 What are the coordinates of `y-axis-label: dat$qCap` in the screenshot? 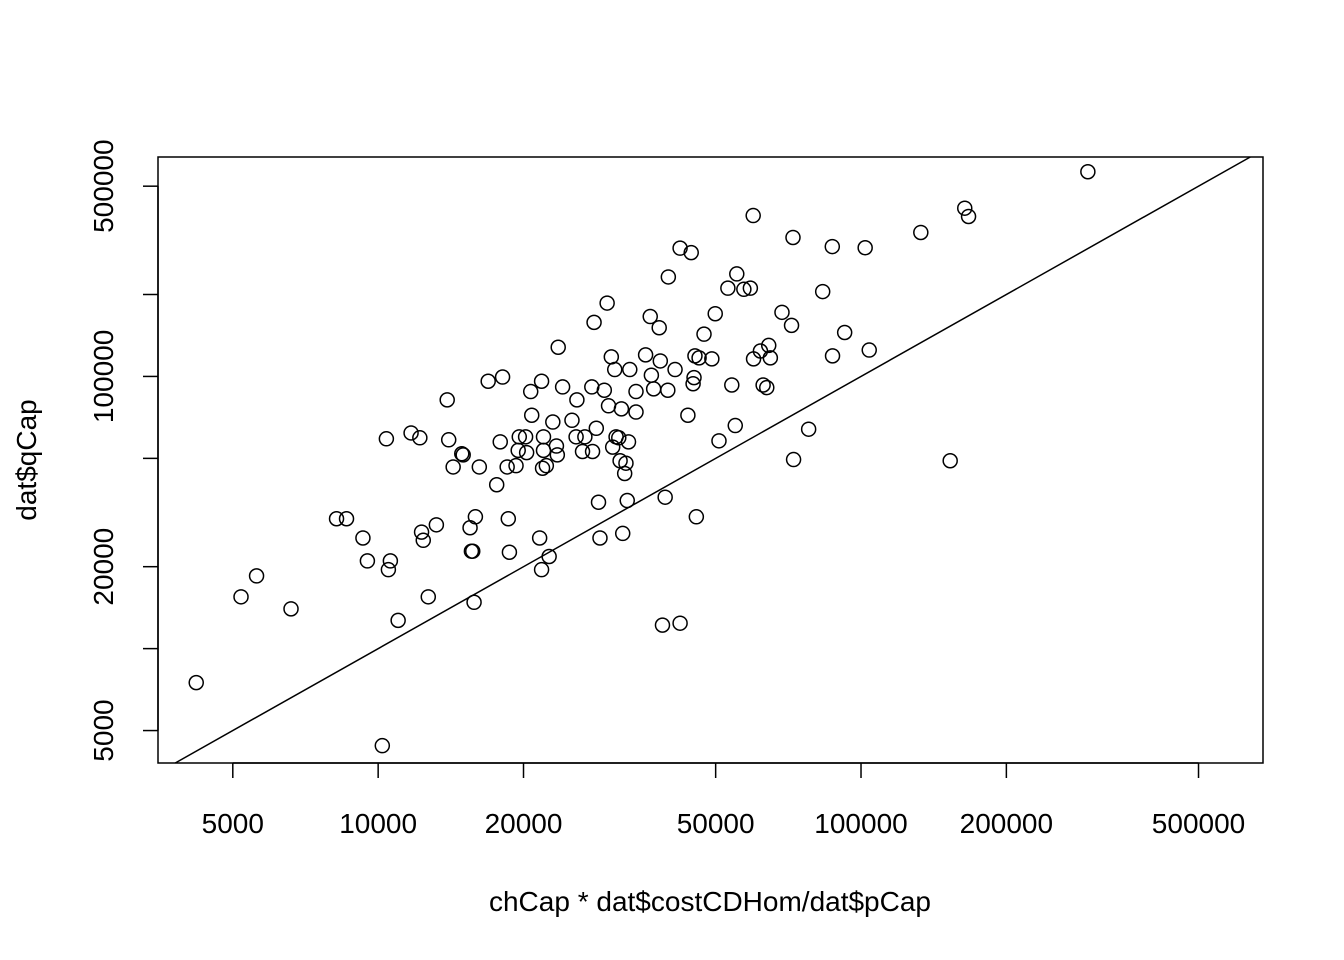 It's located at (26, 459).